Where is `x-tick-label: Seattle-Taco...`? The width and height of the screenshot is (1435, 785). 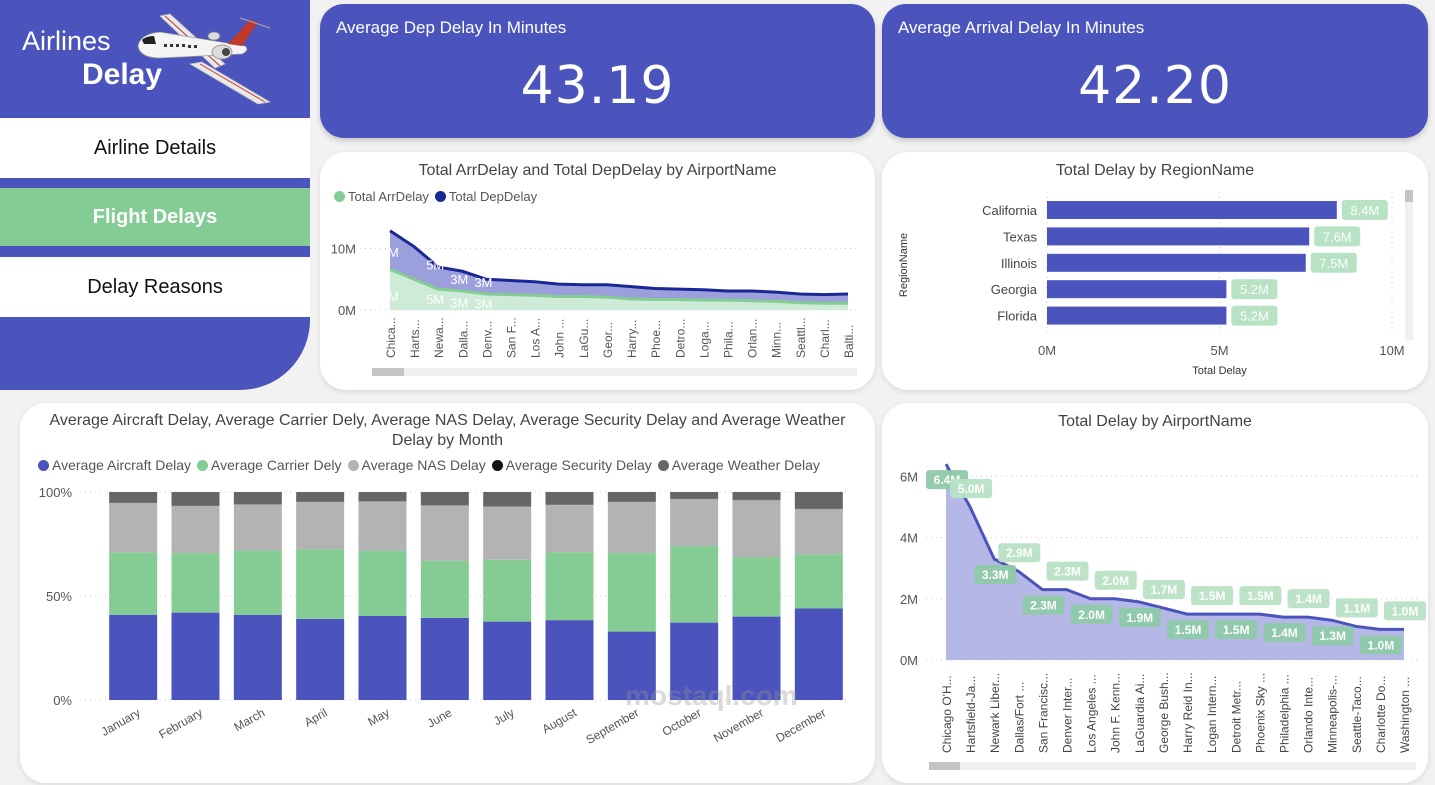
x-tick-label: Seattle-Taco... is located at coordinates (1357, 714).